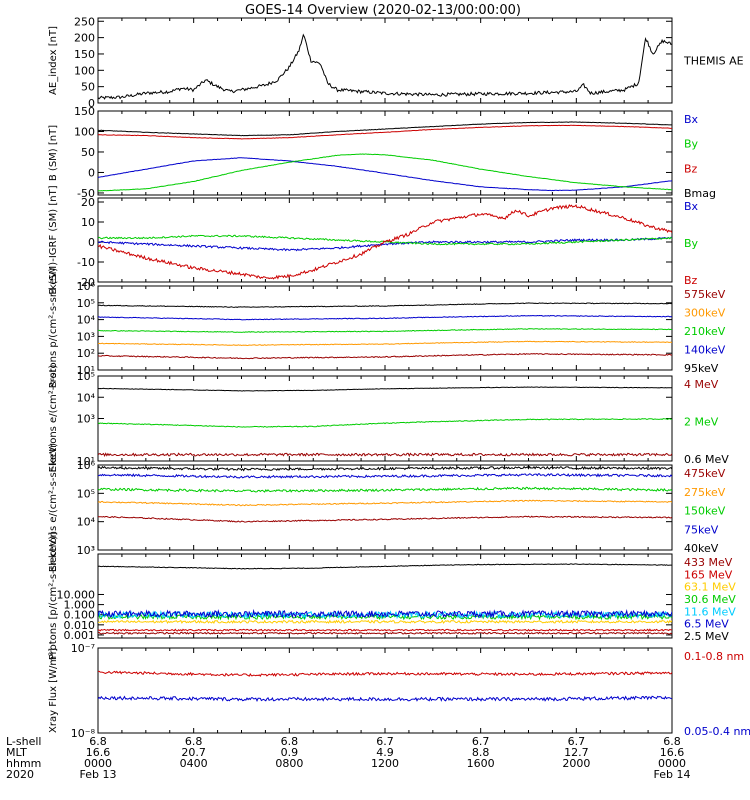 Image resolution: width=750 pixels, height=800 pixels. Describe the element at coordinates (98, 752) in the screenshot. I see `x-tick-label: 16.6` at that location.